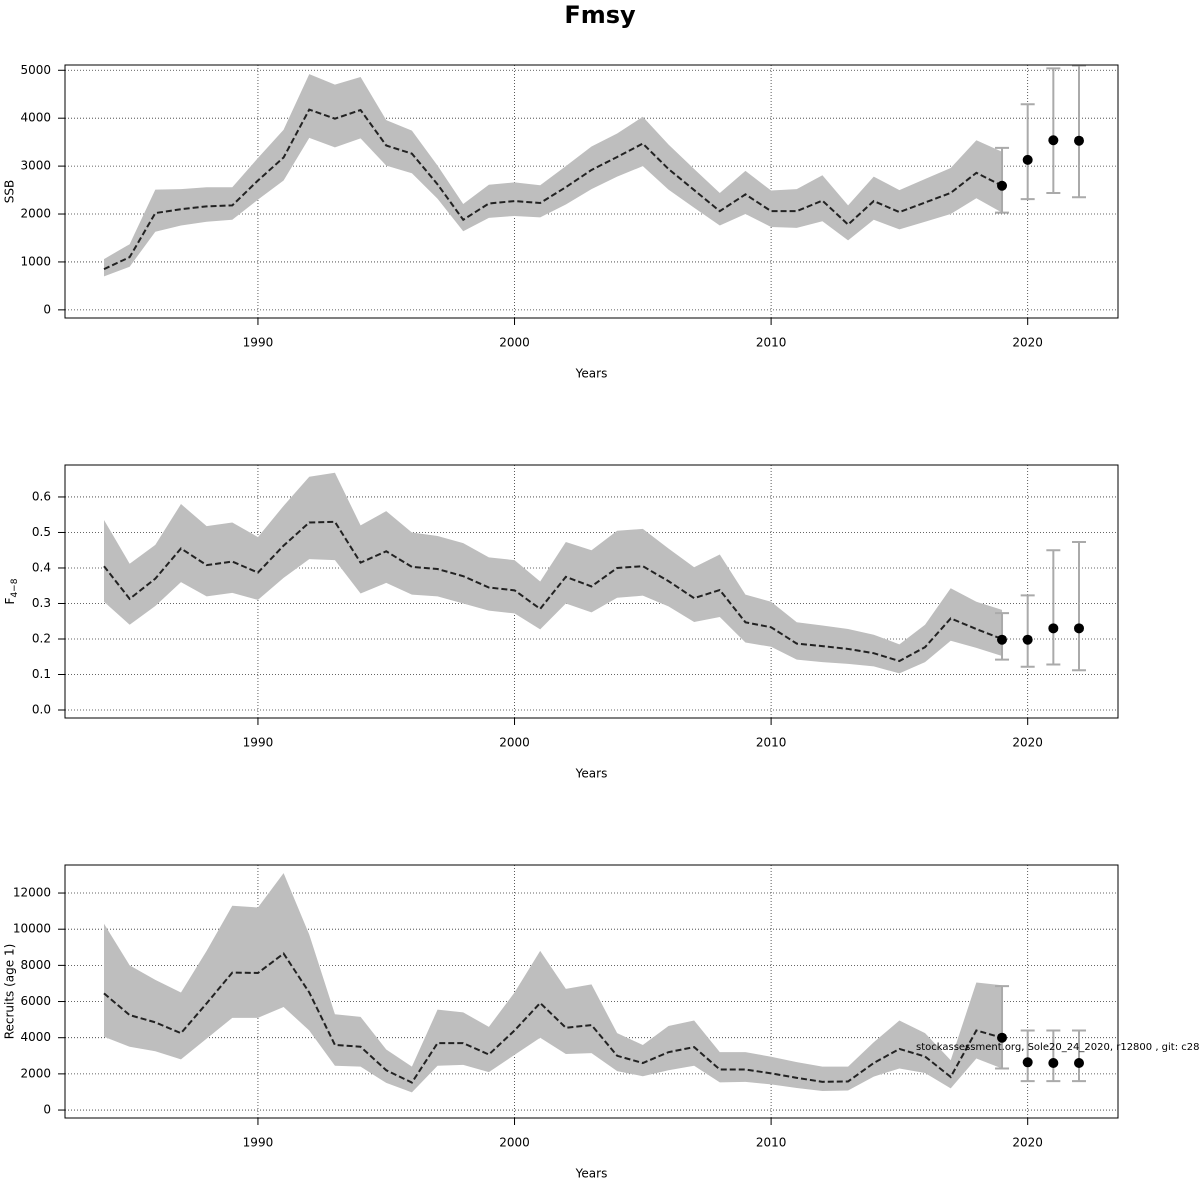 This screenshot has height=1200, width=1200. What do you see at coordinates (41, 710) in the screenshot?
I see `y-tick-label: 0.0` at bounding box center [41, 710].